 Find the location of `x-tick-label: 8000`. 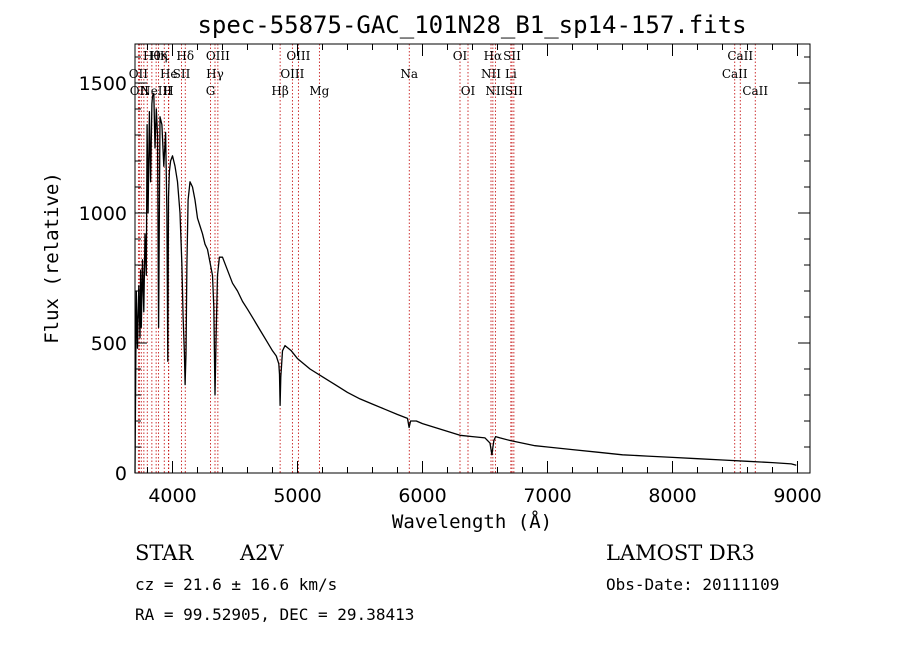

x-tick-label: 8000 is located at coordinates (672, 496).